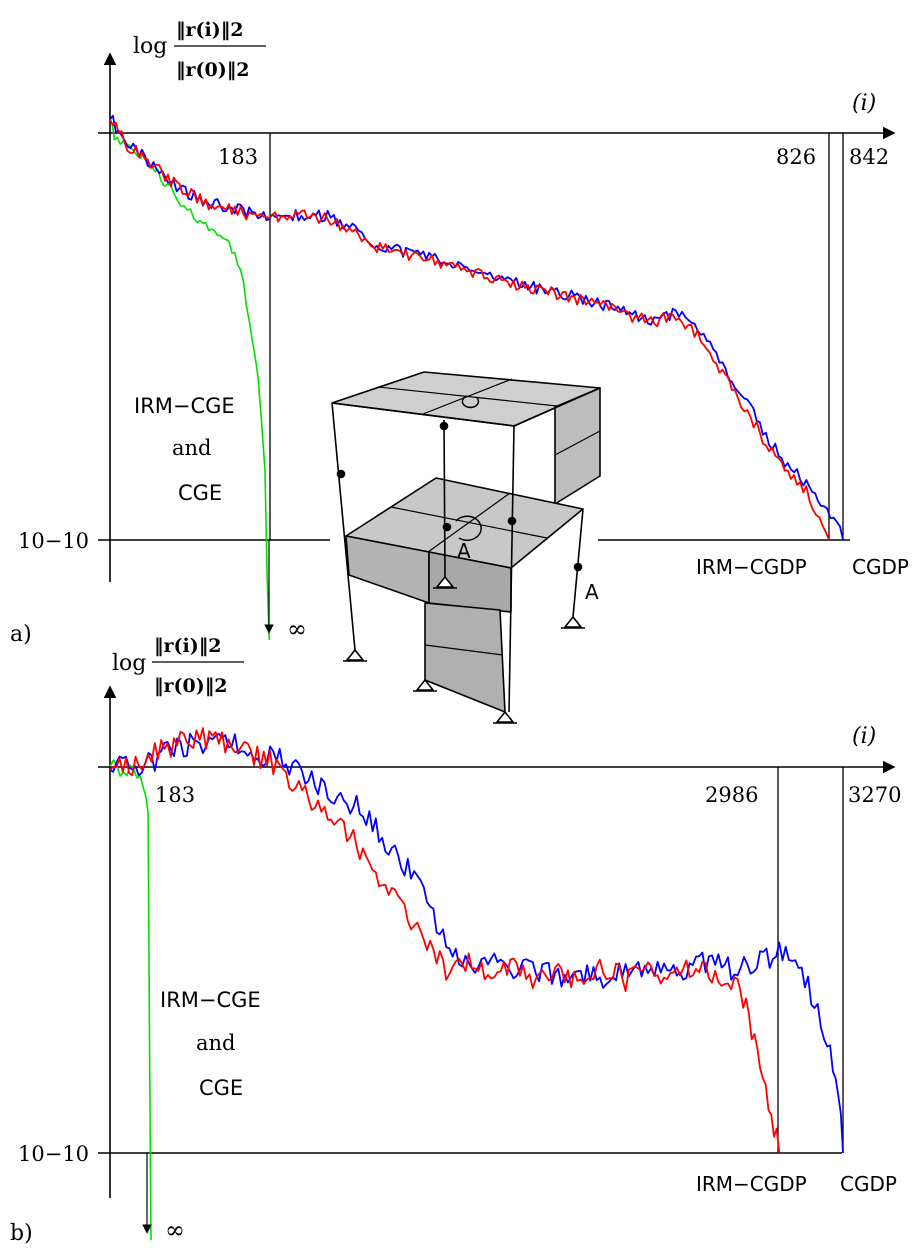  What do you see at coordinates (465, 657) in the screenshot?
I see `inset-lower-wall-panel` at bounding box center [465, 657].